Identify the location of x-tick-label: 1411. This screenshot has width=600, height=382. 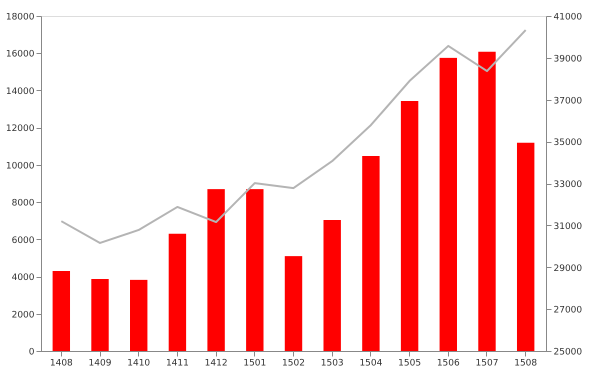
(177, 363).